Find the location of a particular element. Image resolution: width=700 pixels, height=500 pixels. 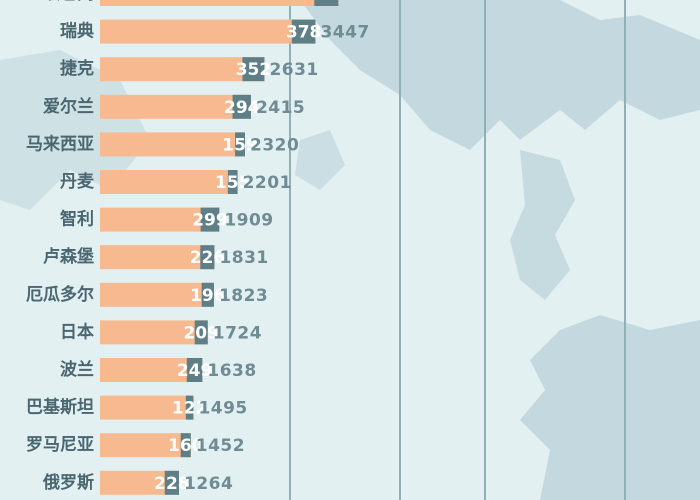

country-label: 丹麦 is located at coordinates (77, 181).